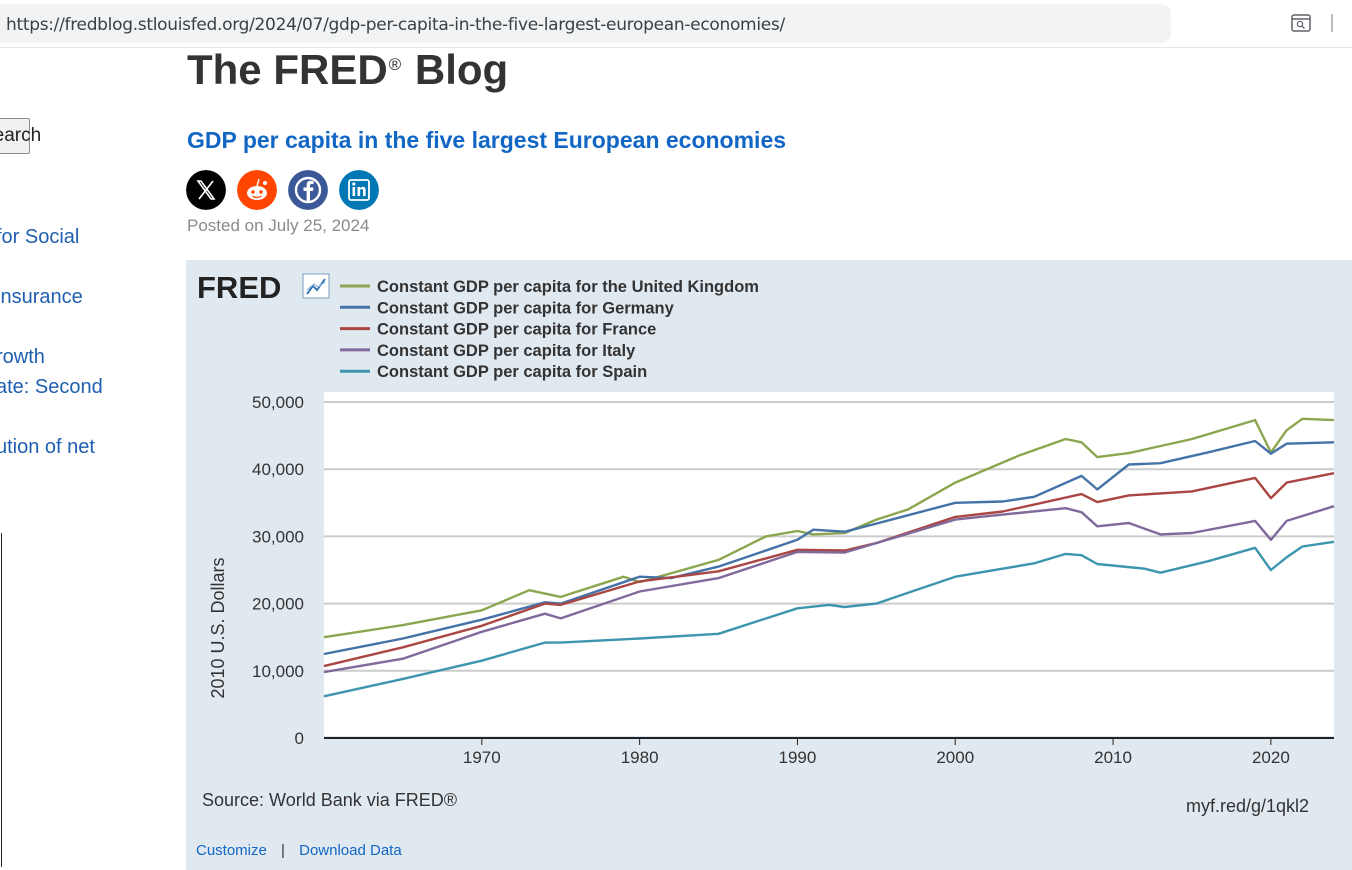 The width and height of the screenshot is (1352, 870). I want to click on sidebar-link: for Social, so click(40, 237).